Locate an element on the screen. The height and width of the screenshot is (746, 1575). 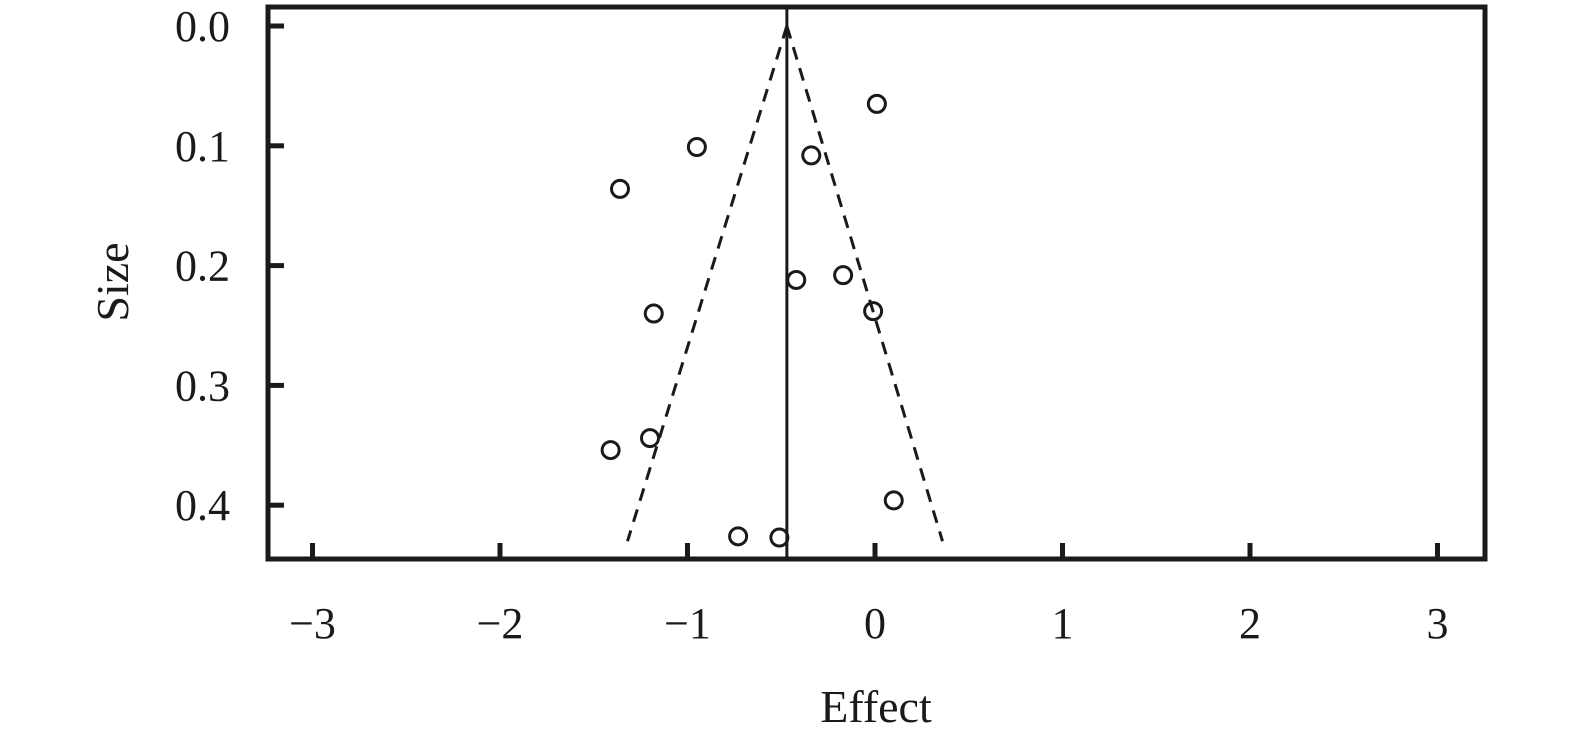
x-axis-ticks: −3 −2 −1 0 1 2 3 is located at coordinates (869, 595).